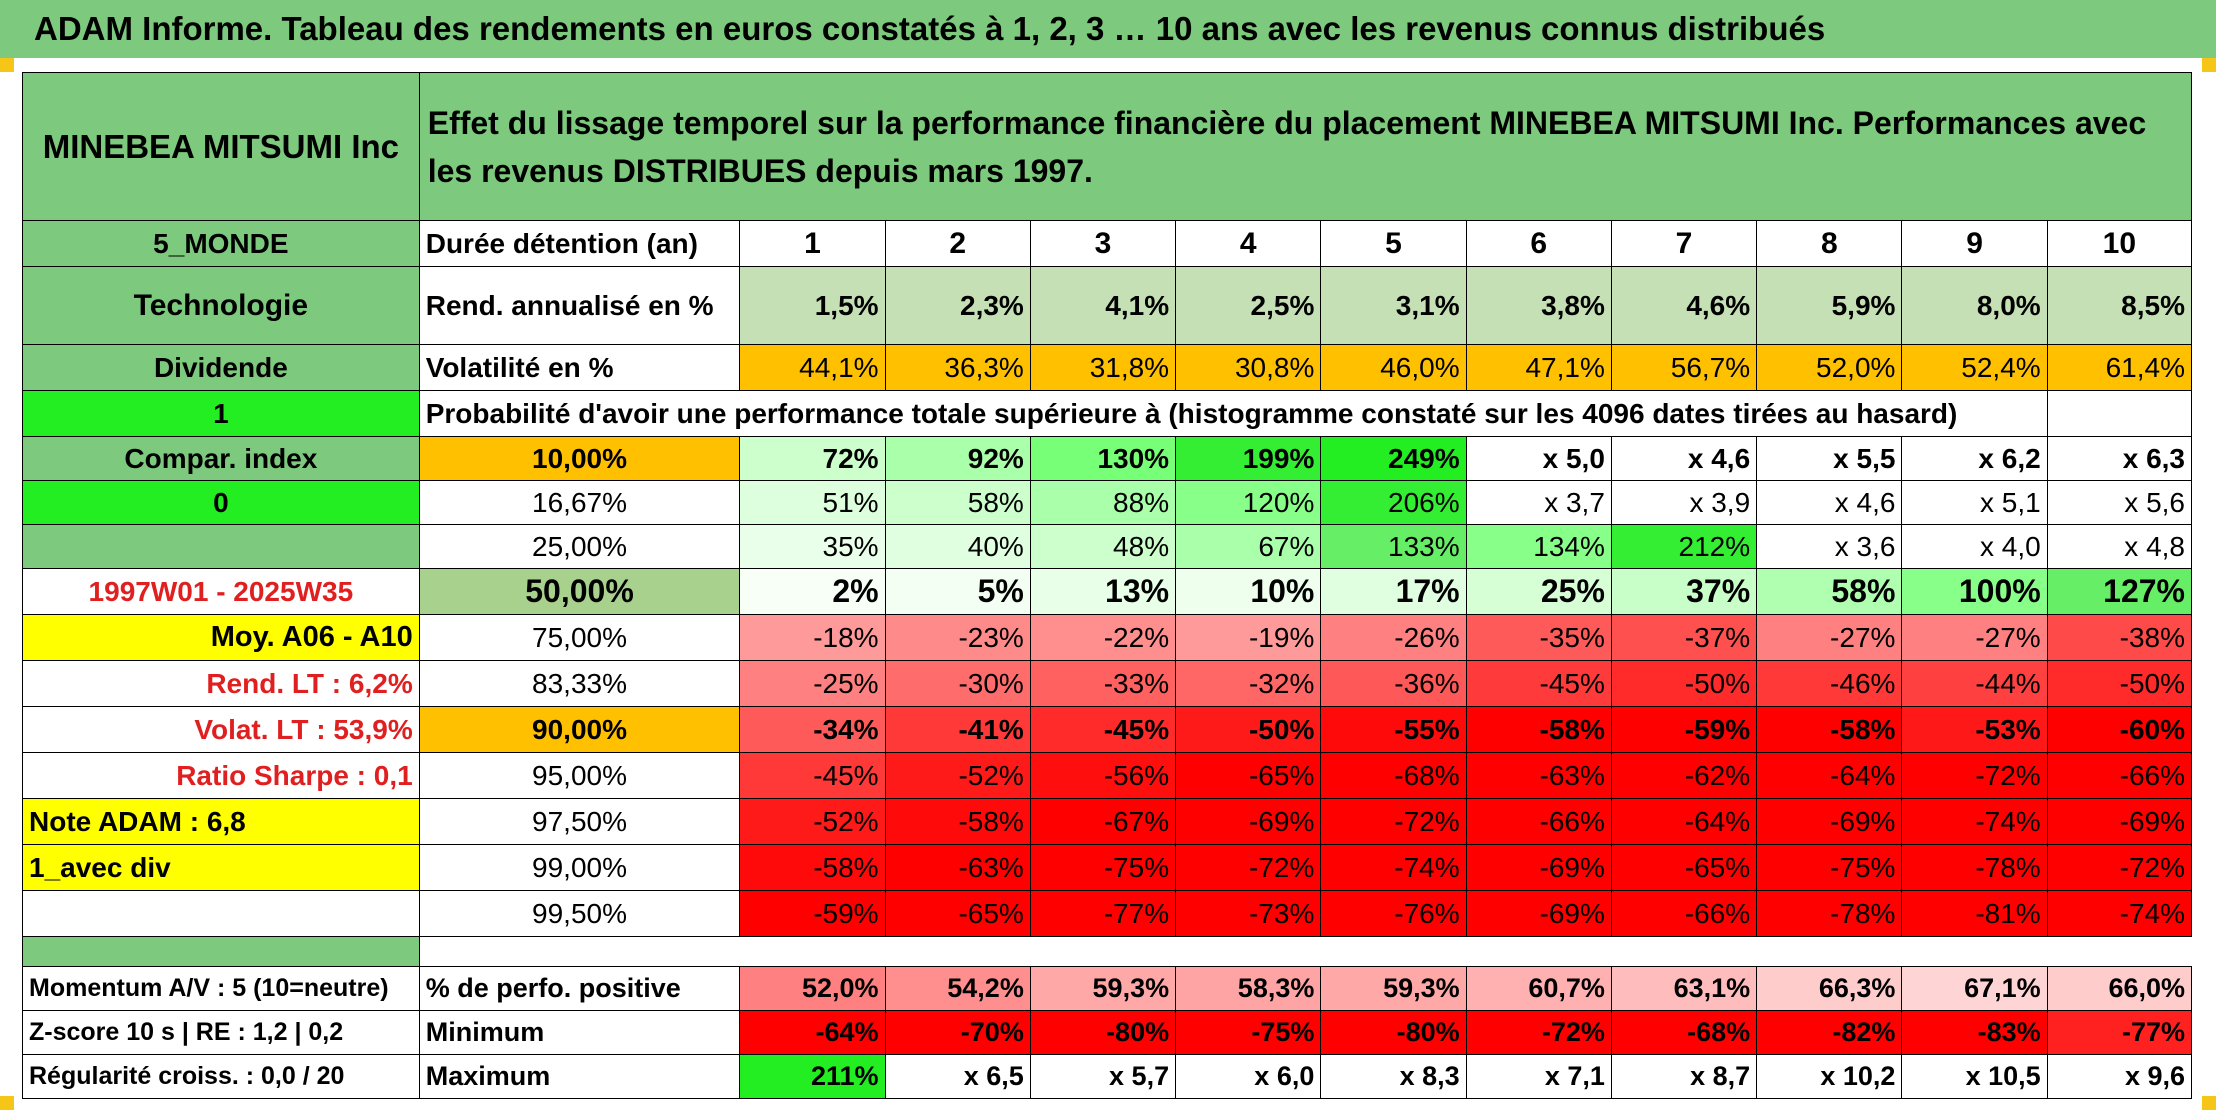 The height and width of the screenshot is (1110, 2216). I want to click on rend-value: 2,5%, so click(1248, 305).